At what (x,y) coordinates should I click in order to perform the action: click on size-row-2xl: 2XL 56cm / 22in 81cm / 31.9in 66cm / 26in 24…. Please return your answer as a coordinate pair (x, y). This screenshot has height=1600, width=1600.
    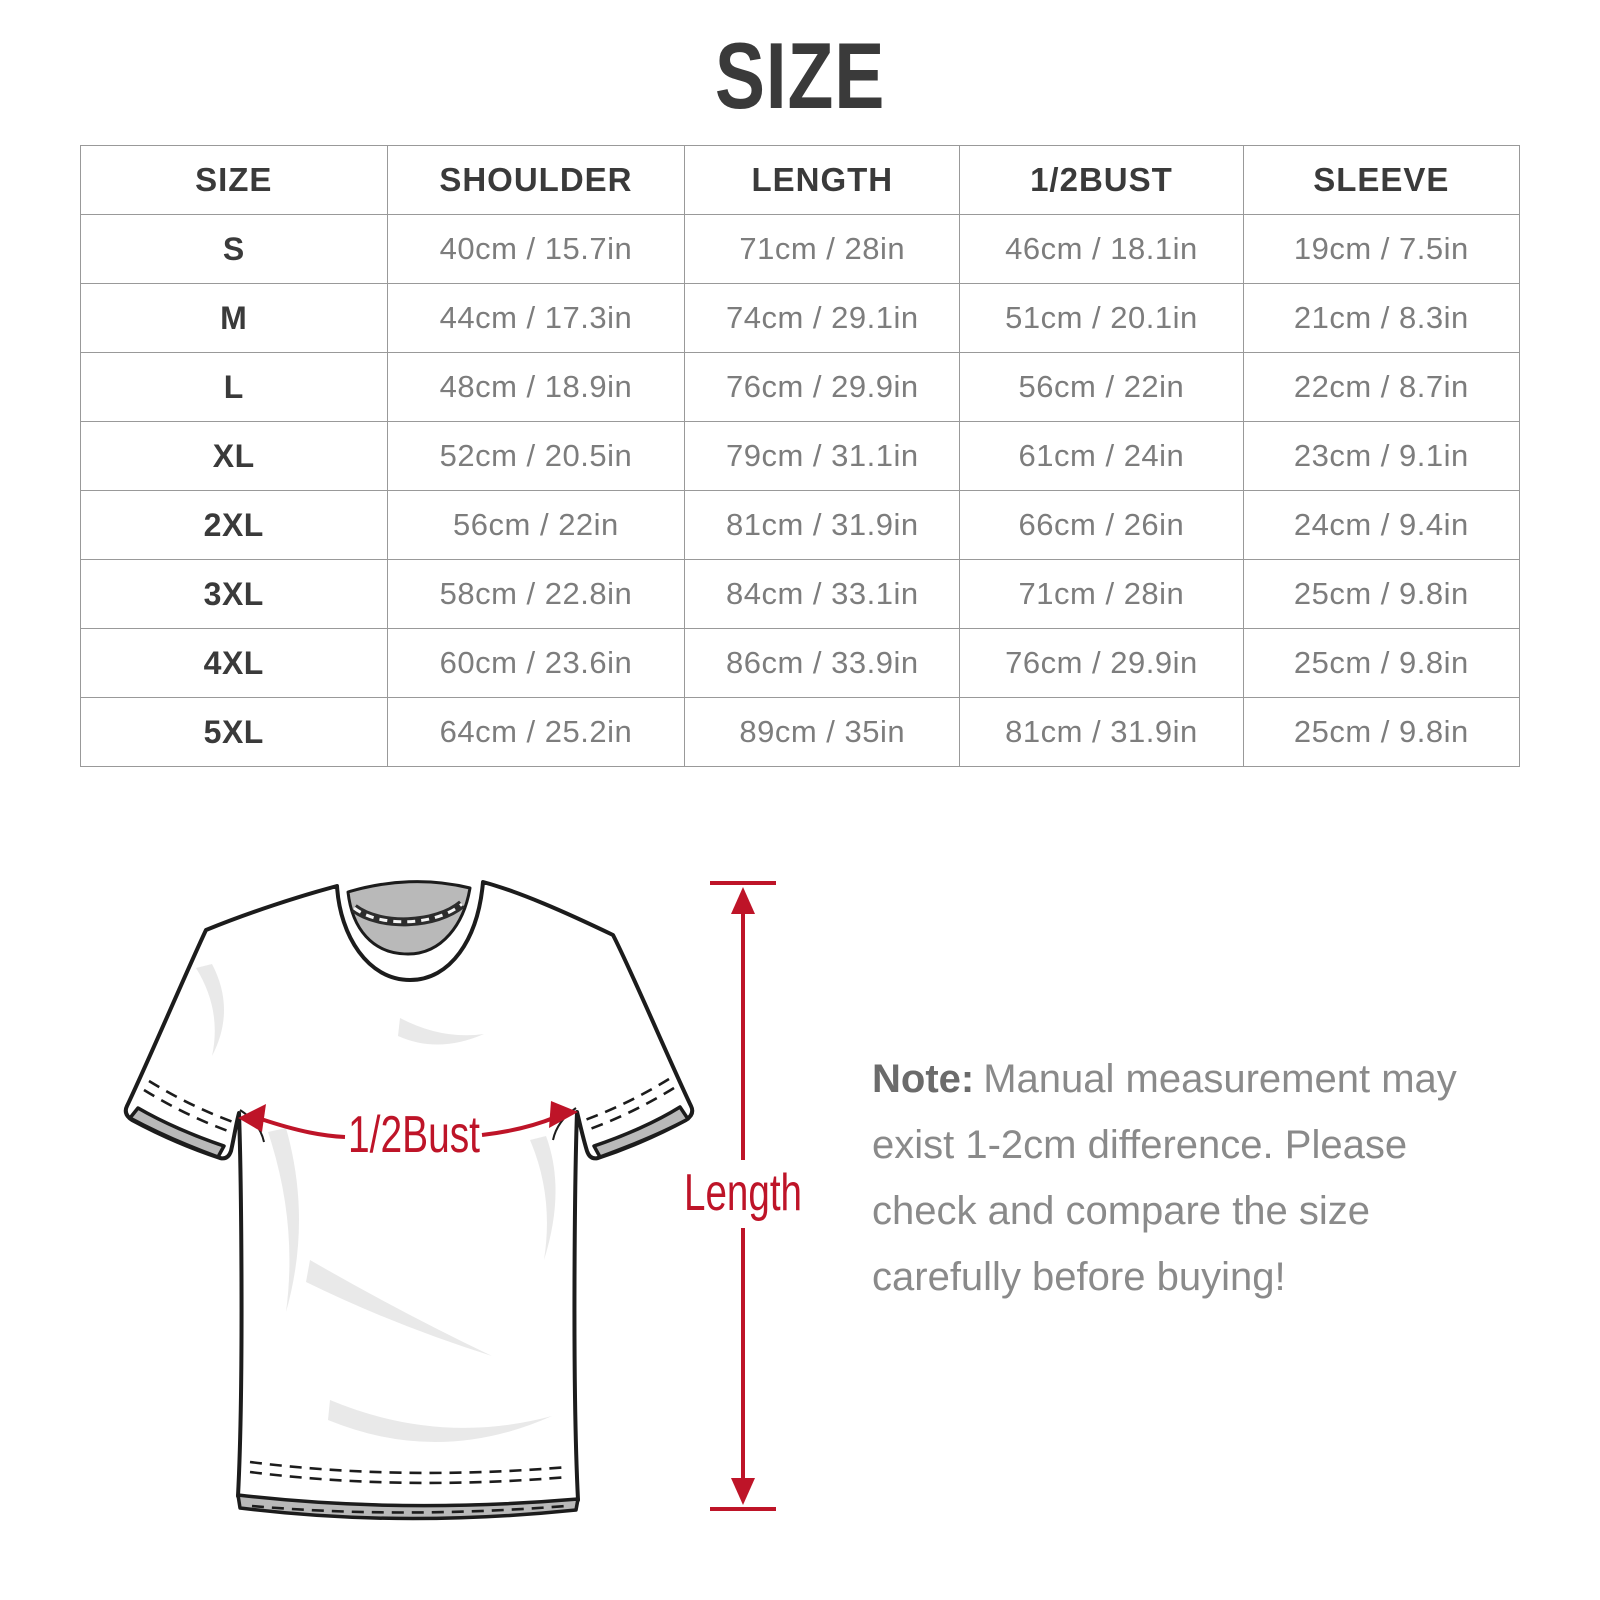
    Looking at the image, I should click on (800, 525).